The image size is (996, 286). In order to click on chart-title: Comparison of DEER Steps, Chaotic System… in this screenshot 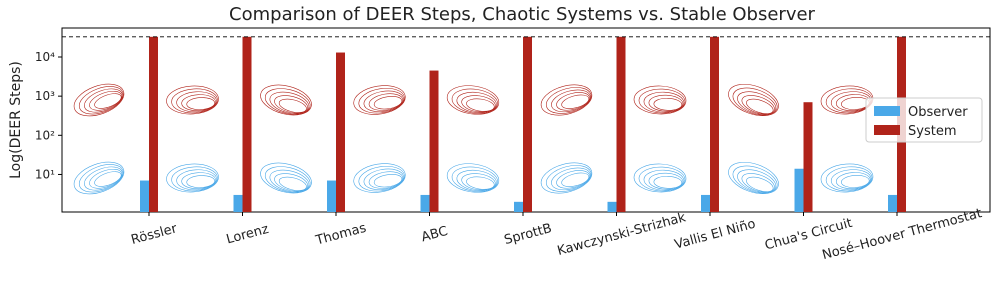, I will do `click(522, 14)`.